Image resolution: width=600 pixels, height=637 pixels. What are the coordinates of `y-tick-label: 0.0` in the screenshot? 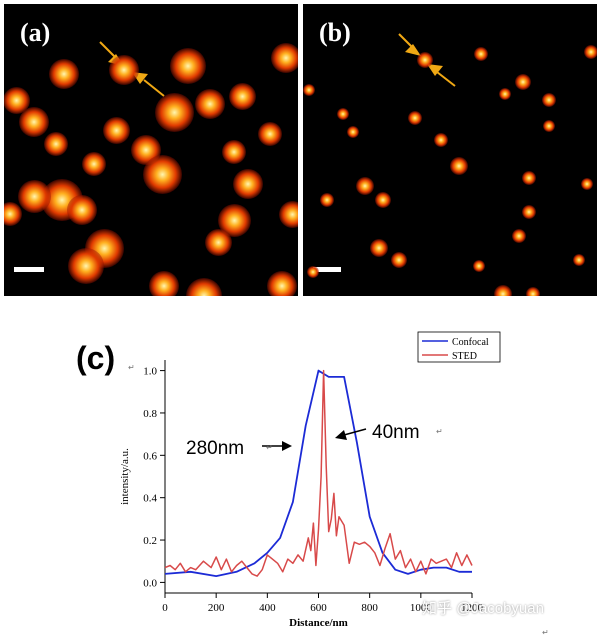 It's located at (150, 583).